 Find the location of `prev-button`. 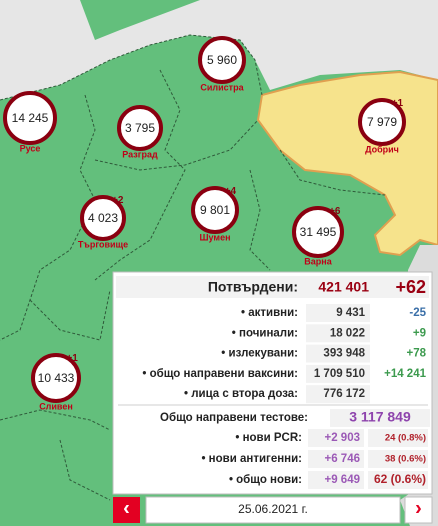

prev-button is located at coordinates (126, 510).